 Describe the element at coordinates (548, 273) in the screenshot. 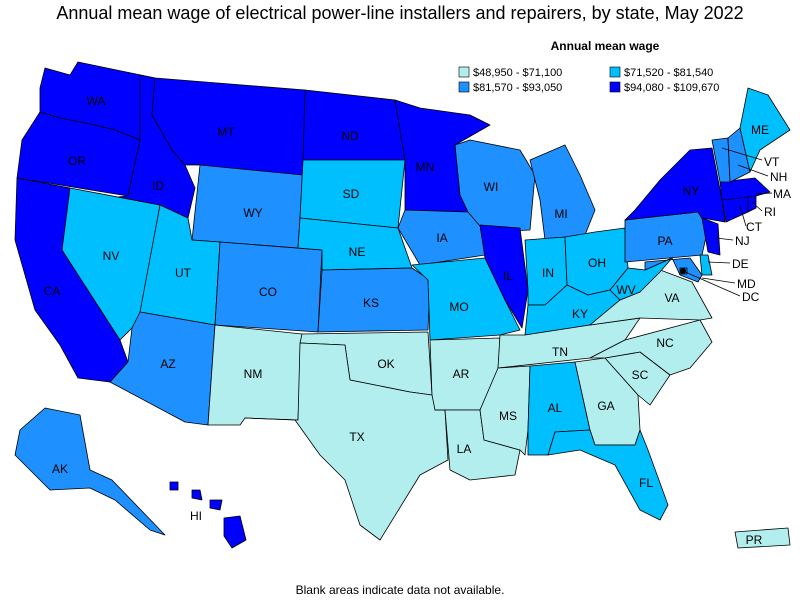

I see `label-in: IN` at that location.